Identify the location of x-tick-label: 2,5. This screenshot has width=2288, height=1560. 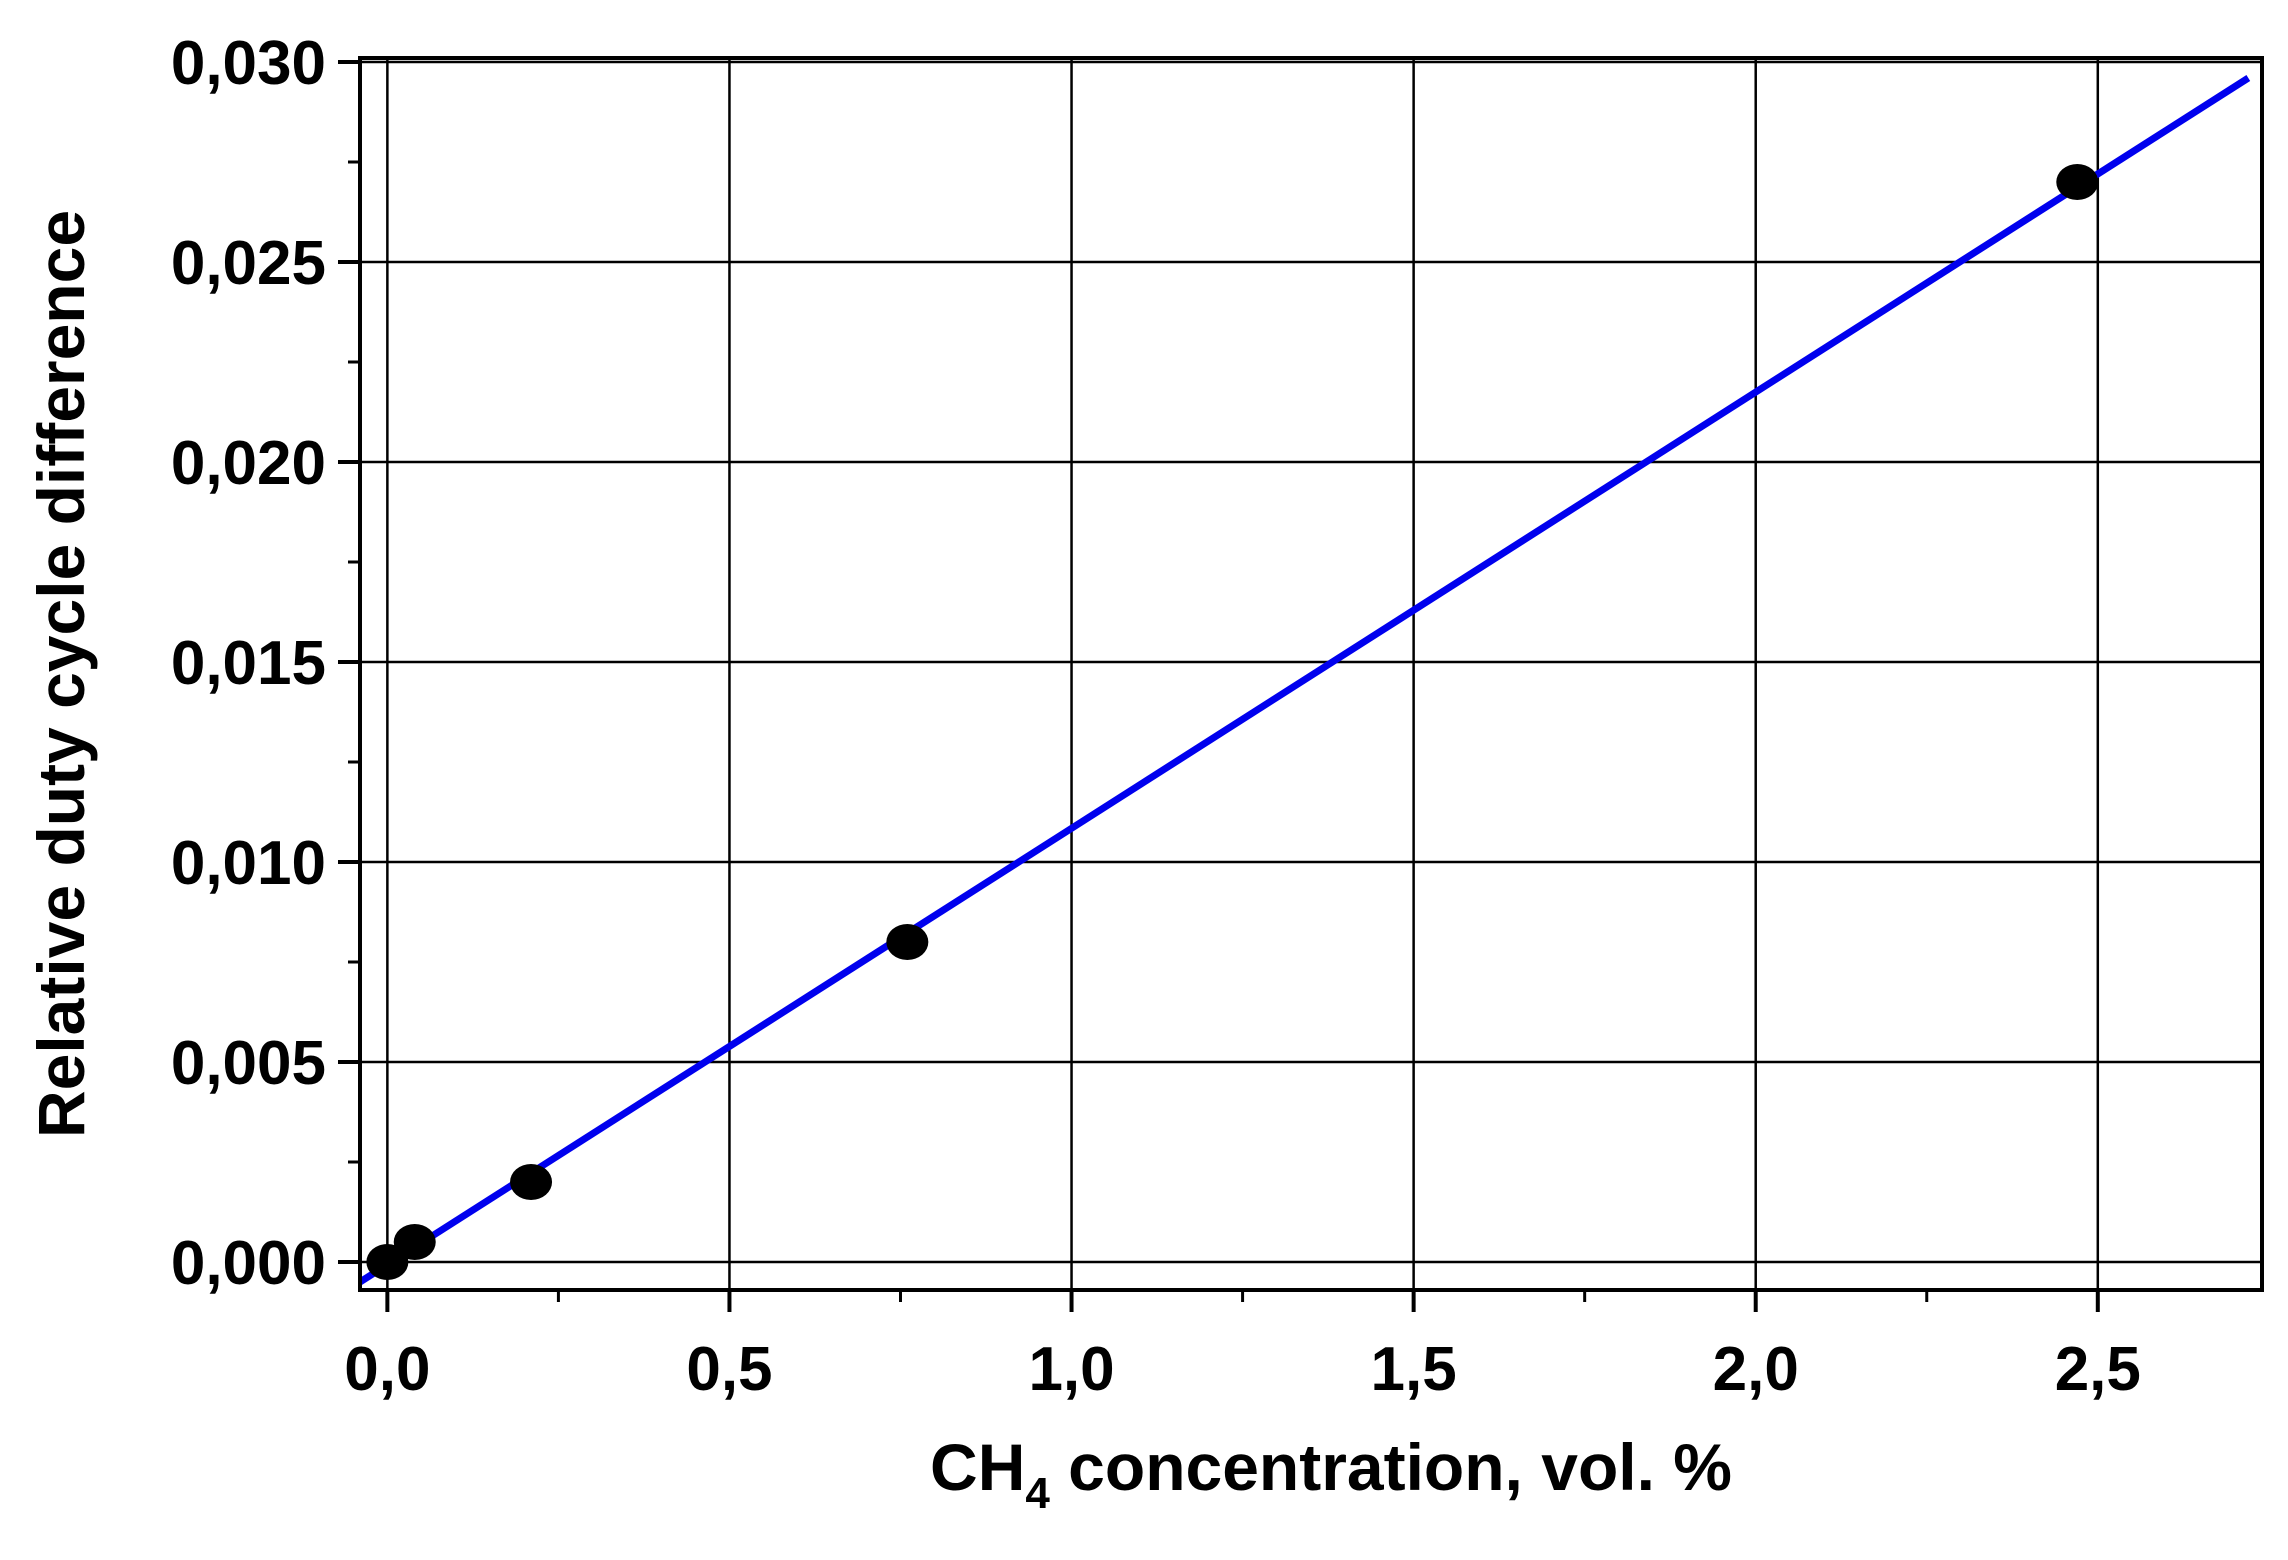
(2098, 1369).